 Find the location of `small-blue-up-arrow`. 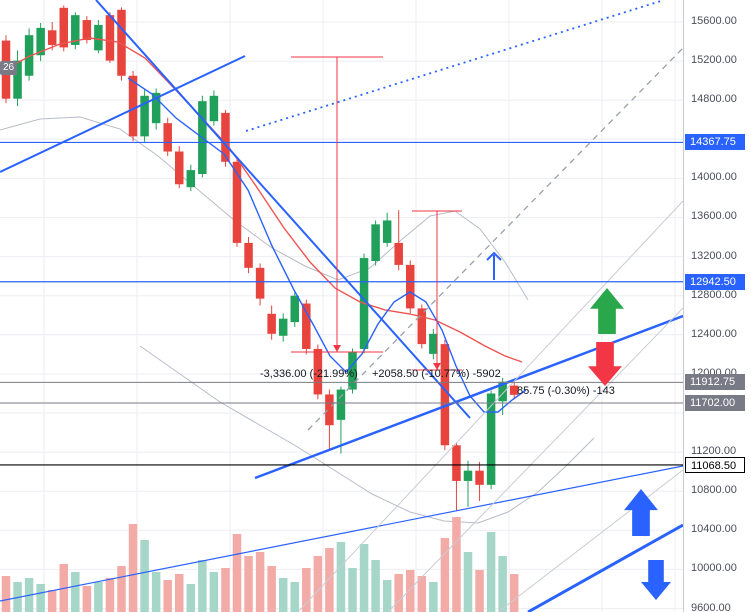

small-blue-up-arrow is located at coordinates (494, 265).